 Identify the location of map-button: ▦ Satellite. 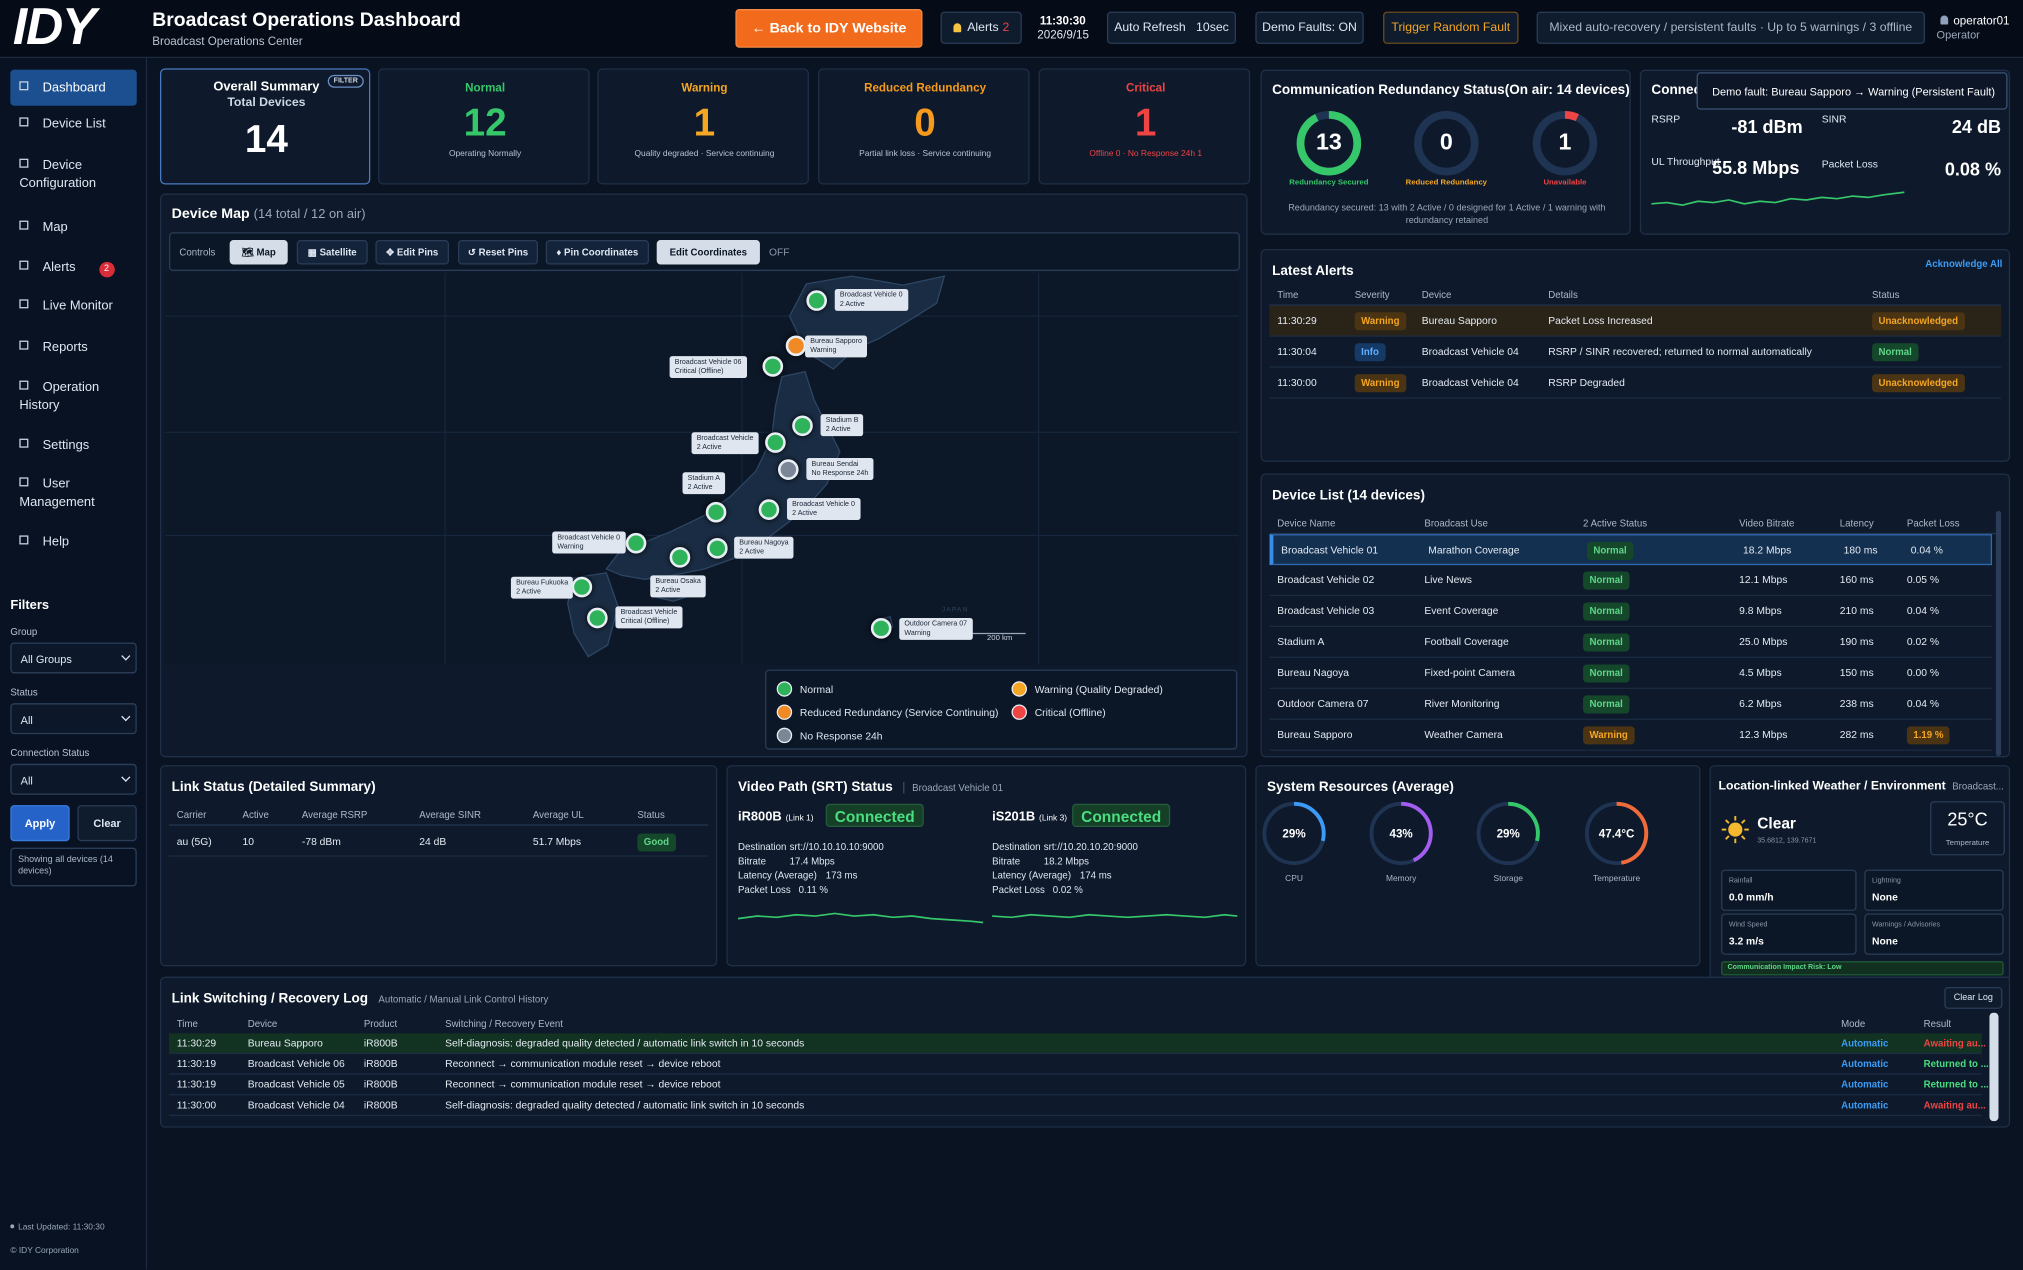
(332, 252).